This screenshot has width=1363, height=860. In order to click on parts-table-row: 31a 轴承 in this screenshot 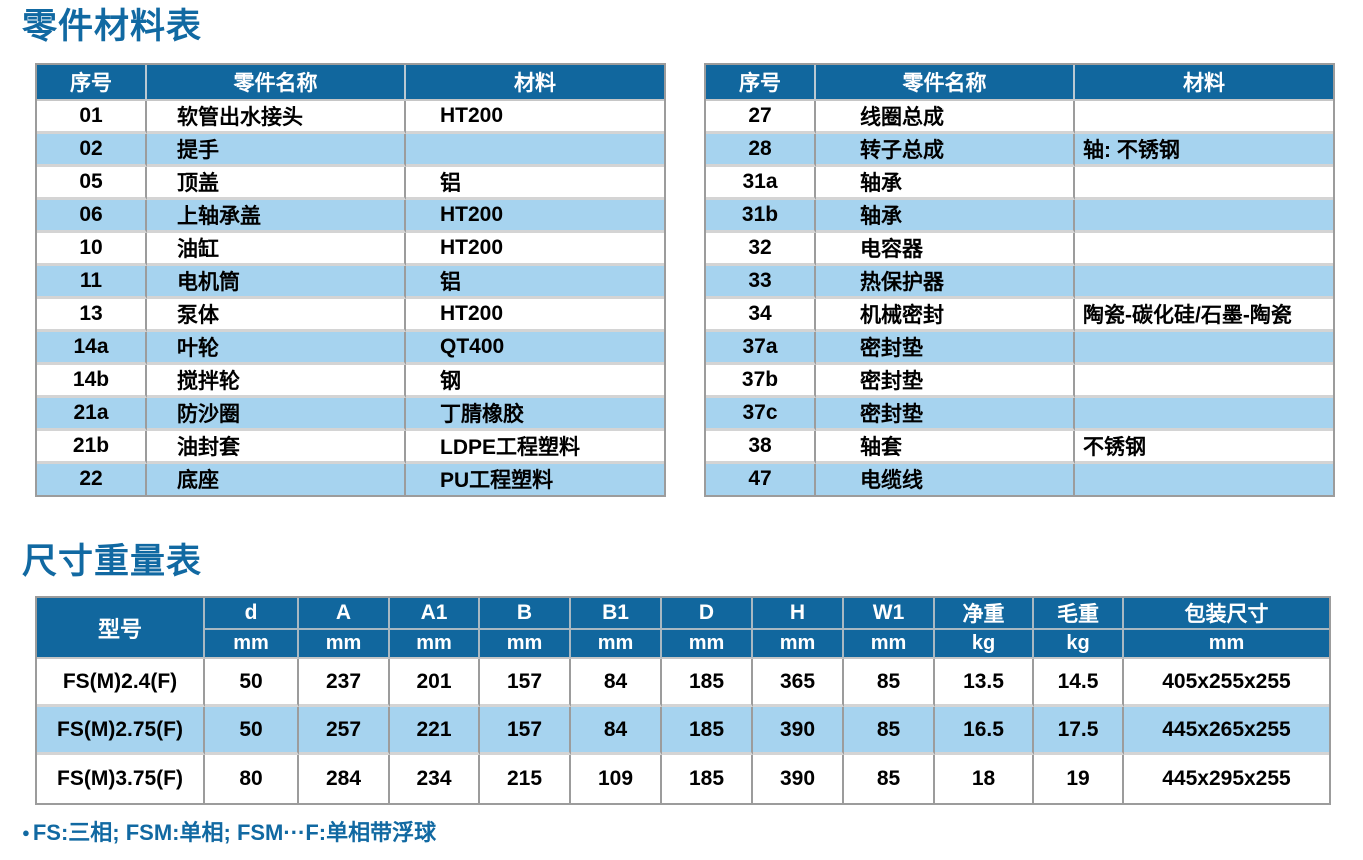, I will do `click(1019, 183)`.